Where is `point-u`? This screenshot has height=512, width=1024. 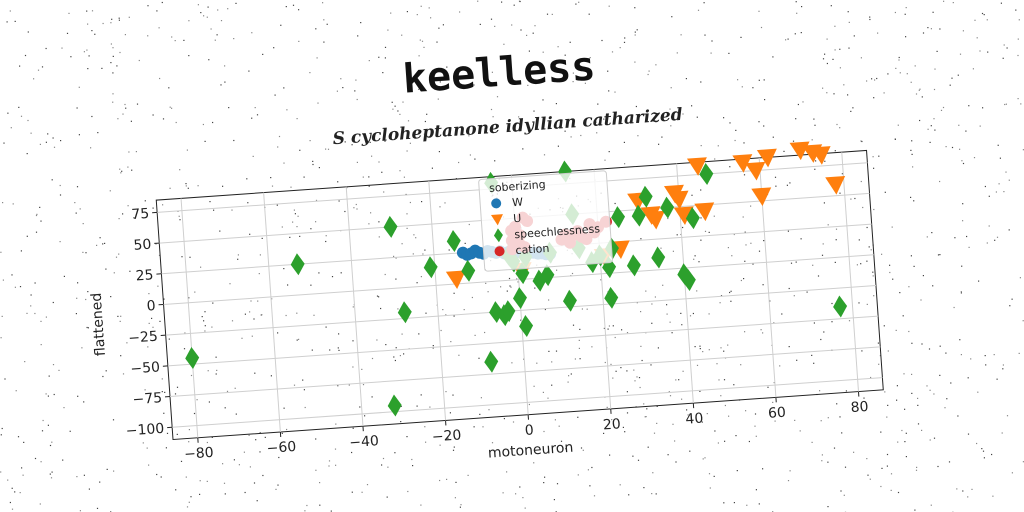 point-u is located at coordinates (742, 163).